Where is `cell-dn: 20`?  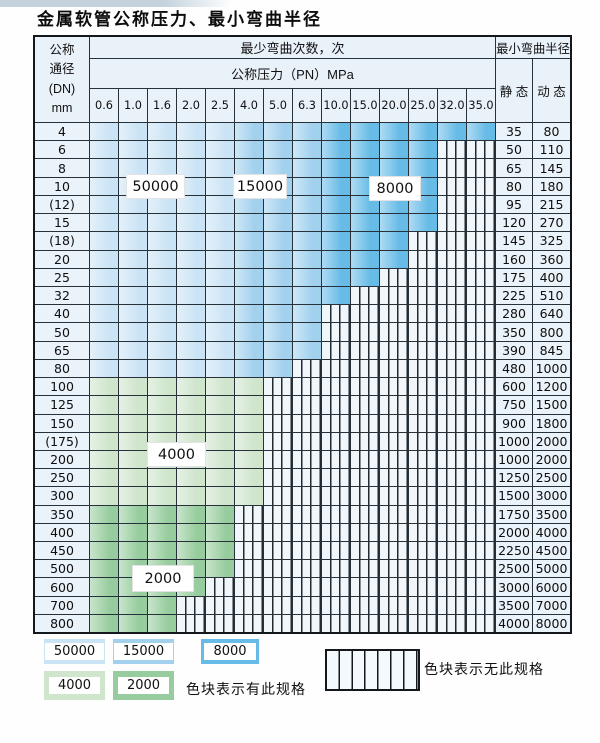 cell-dn: 20 is located at coordinates (62, 259).